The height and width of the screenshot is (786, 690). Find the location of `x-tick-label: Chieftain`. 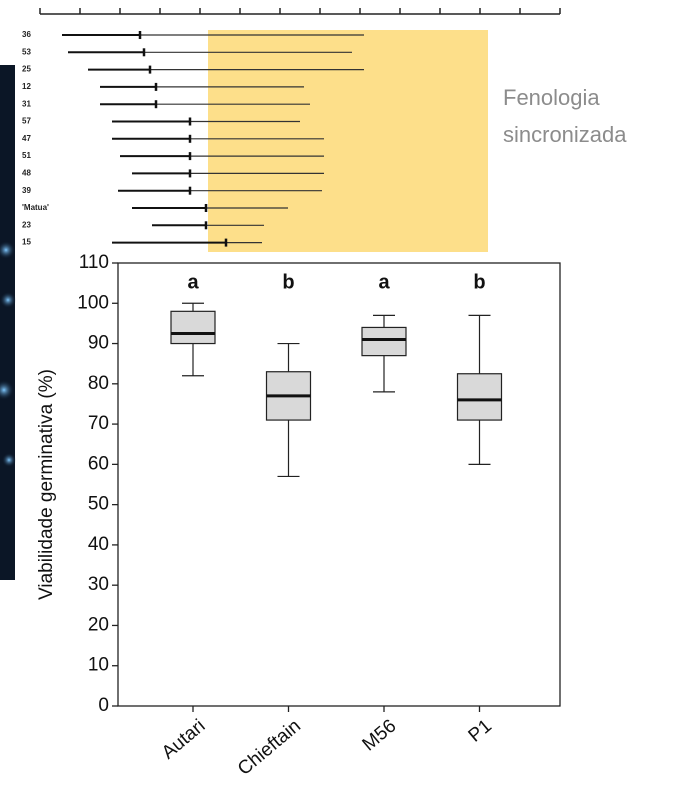

x-tick-label: Chieftain is located at coordinates (269, 748).